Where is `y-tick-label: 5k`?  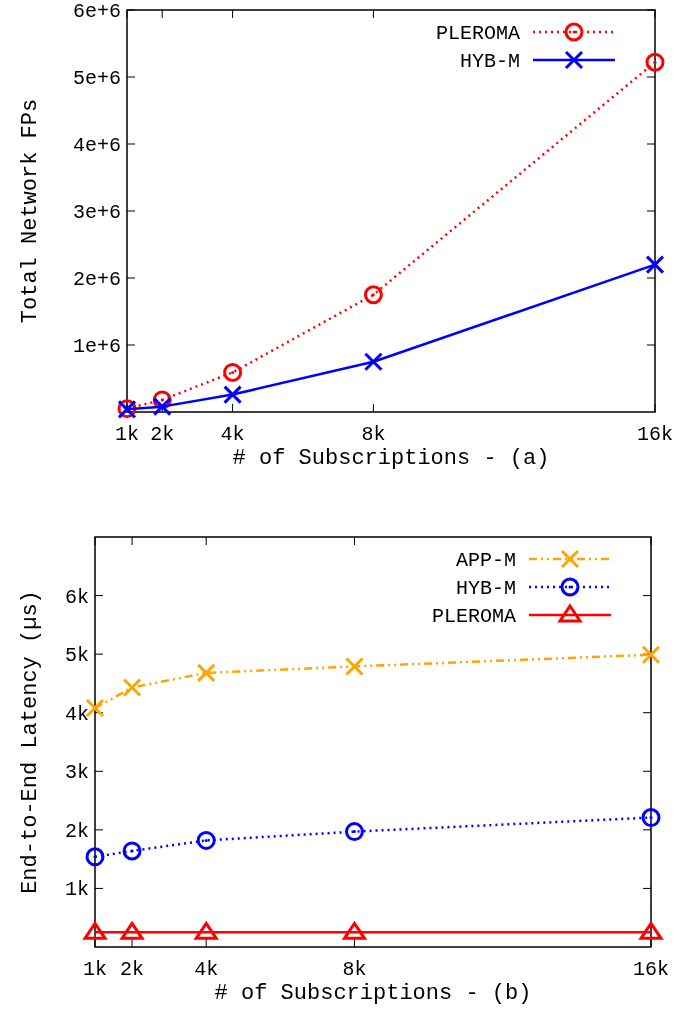
y-tick-label: 5k is located at coordinates (76, 656).